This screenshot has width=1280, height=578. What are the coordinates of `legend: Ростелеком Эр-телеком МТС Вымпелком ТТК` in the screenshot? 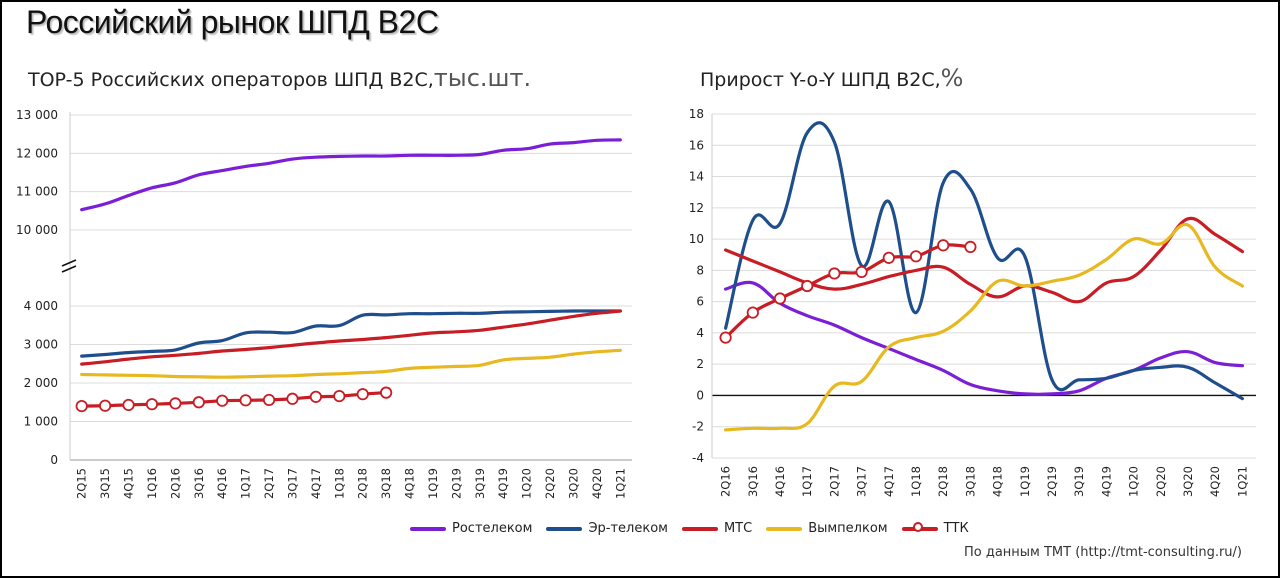 It's located at (696, 528).